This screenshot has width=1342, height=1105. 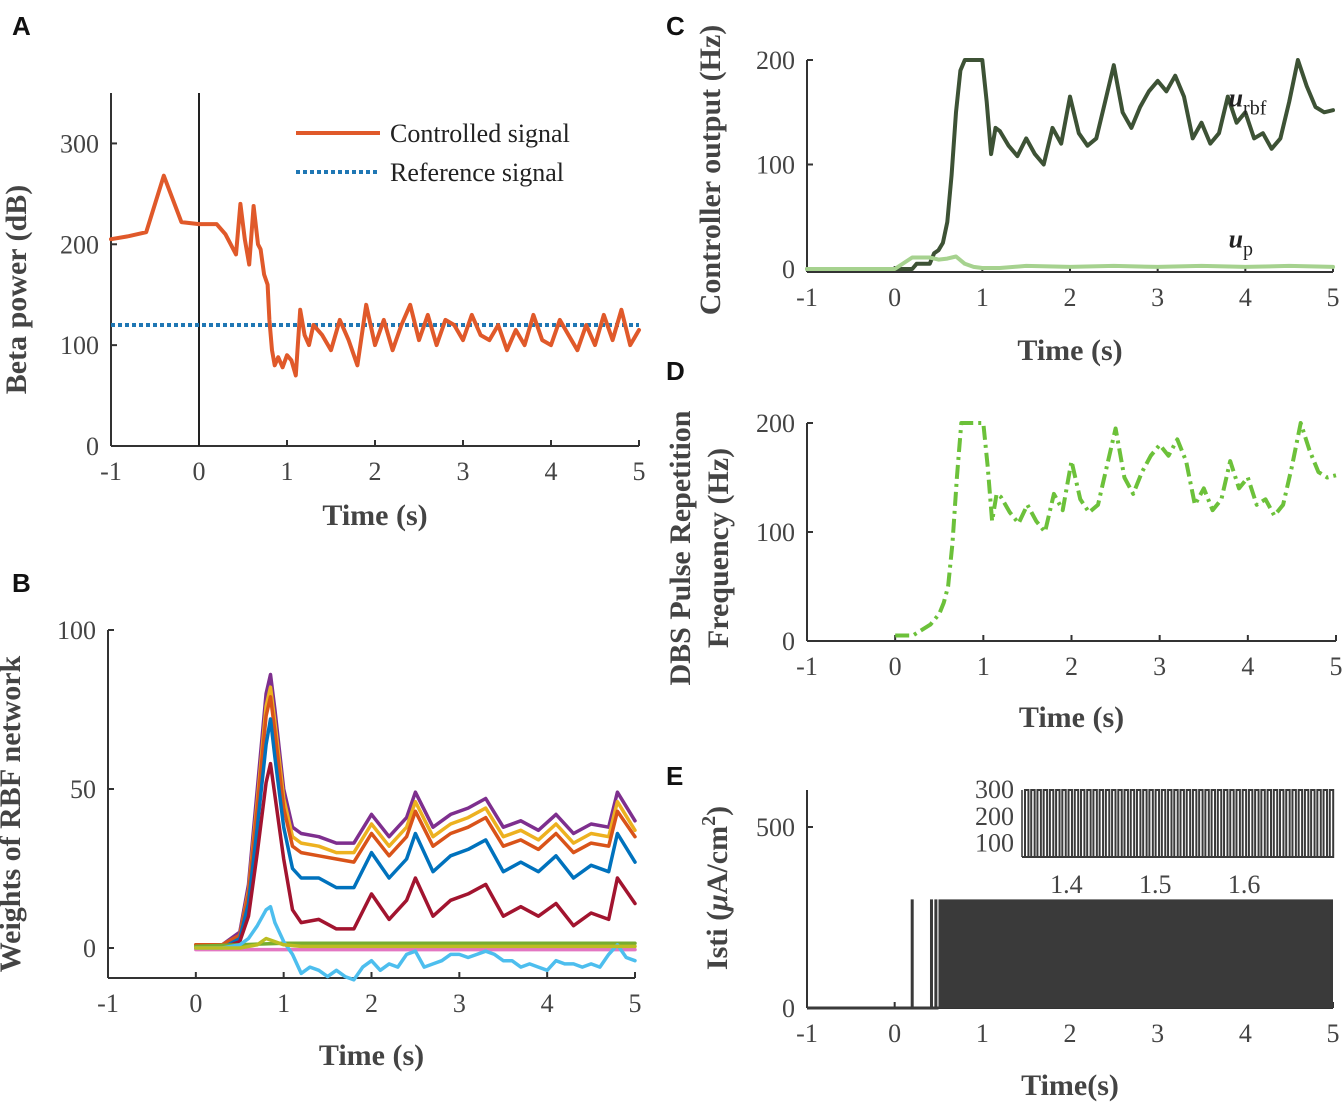 I want to click on series-line-w3, so click(x=415, y=821).